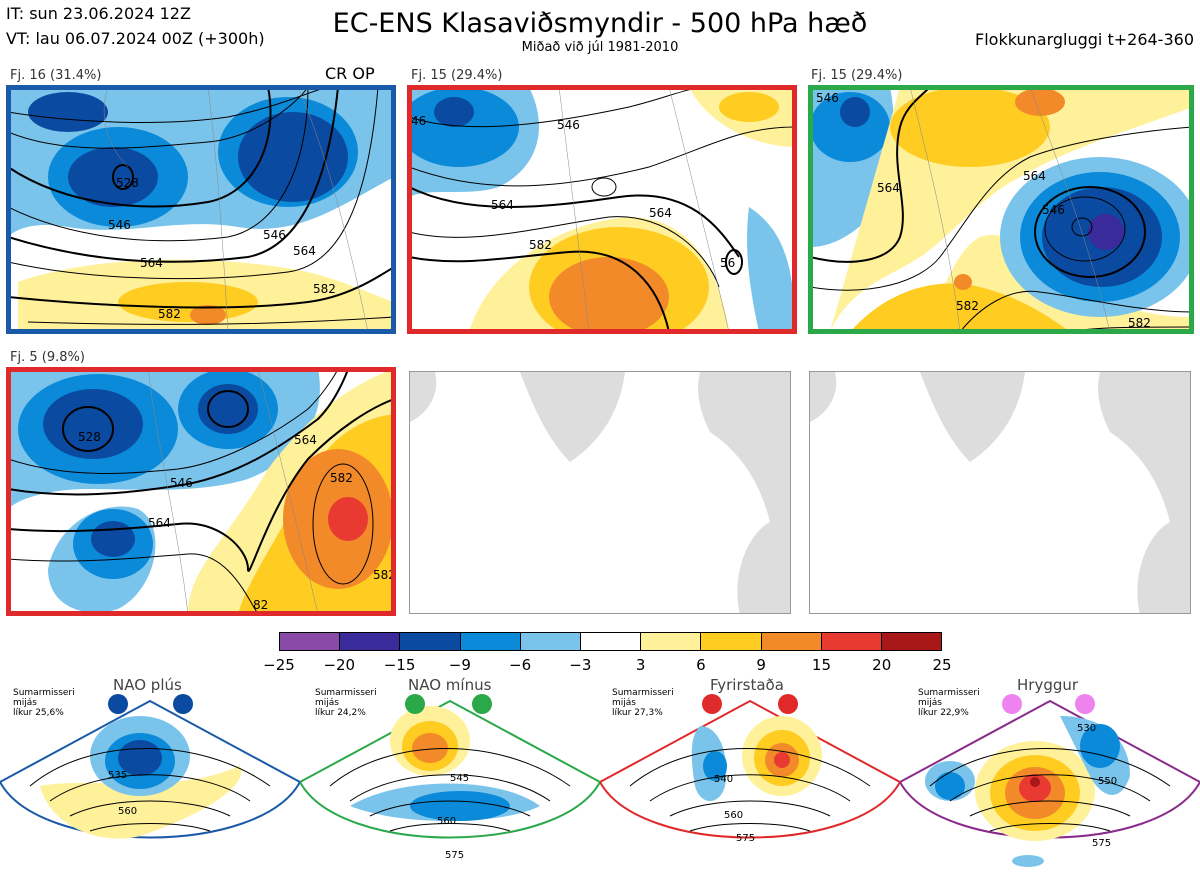 The width and height of the screenshot is (1200, 876). What do you see at coordinates (346, 703) in the screenshot?
I see `regime-note: Sumarmisseri mijás líkur 24,2%` at bounding box center [346, 703].